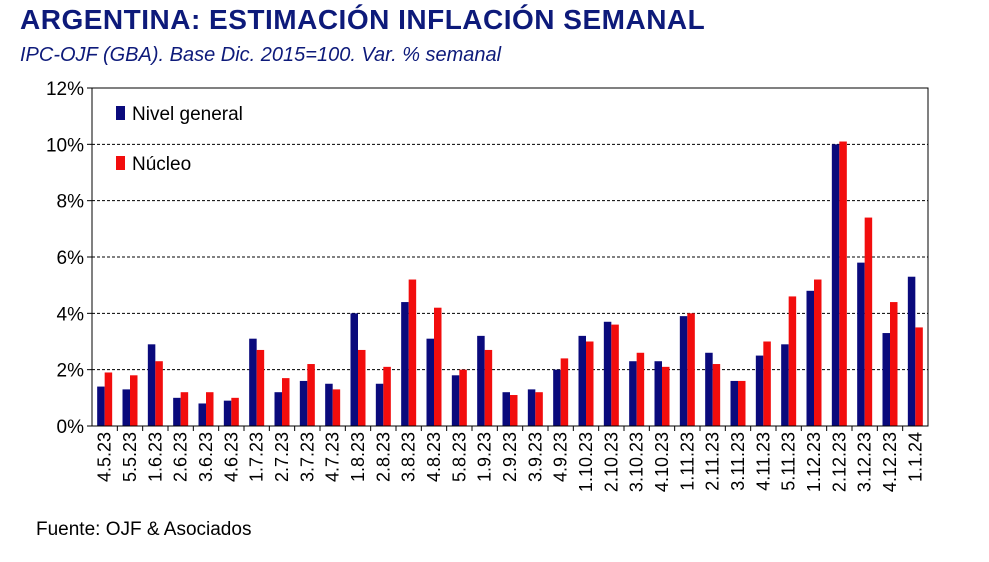  Describe the element at coordinates (179, 139) in the screenshot. I see `legend: Nivel general Núcleo` at that location.